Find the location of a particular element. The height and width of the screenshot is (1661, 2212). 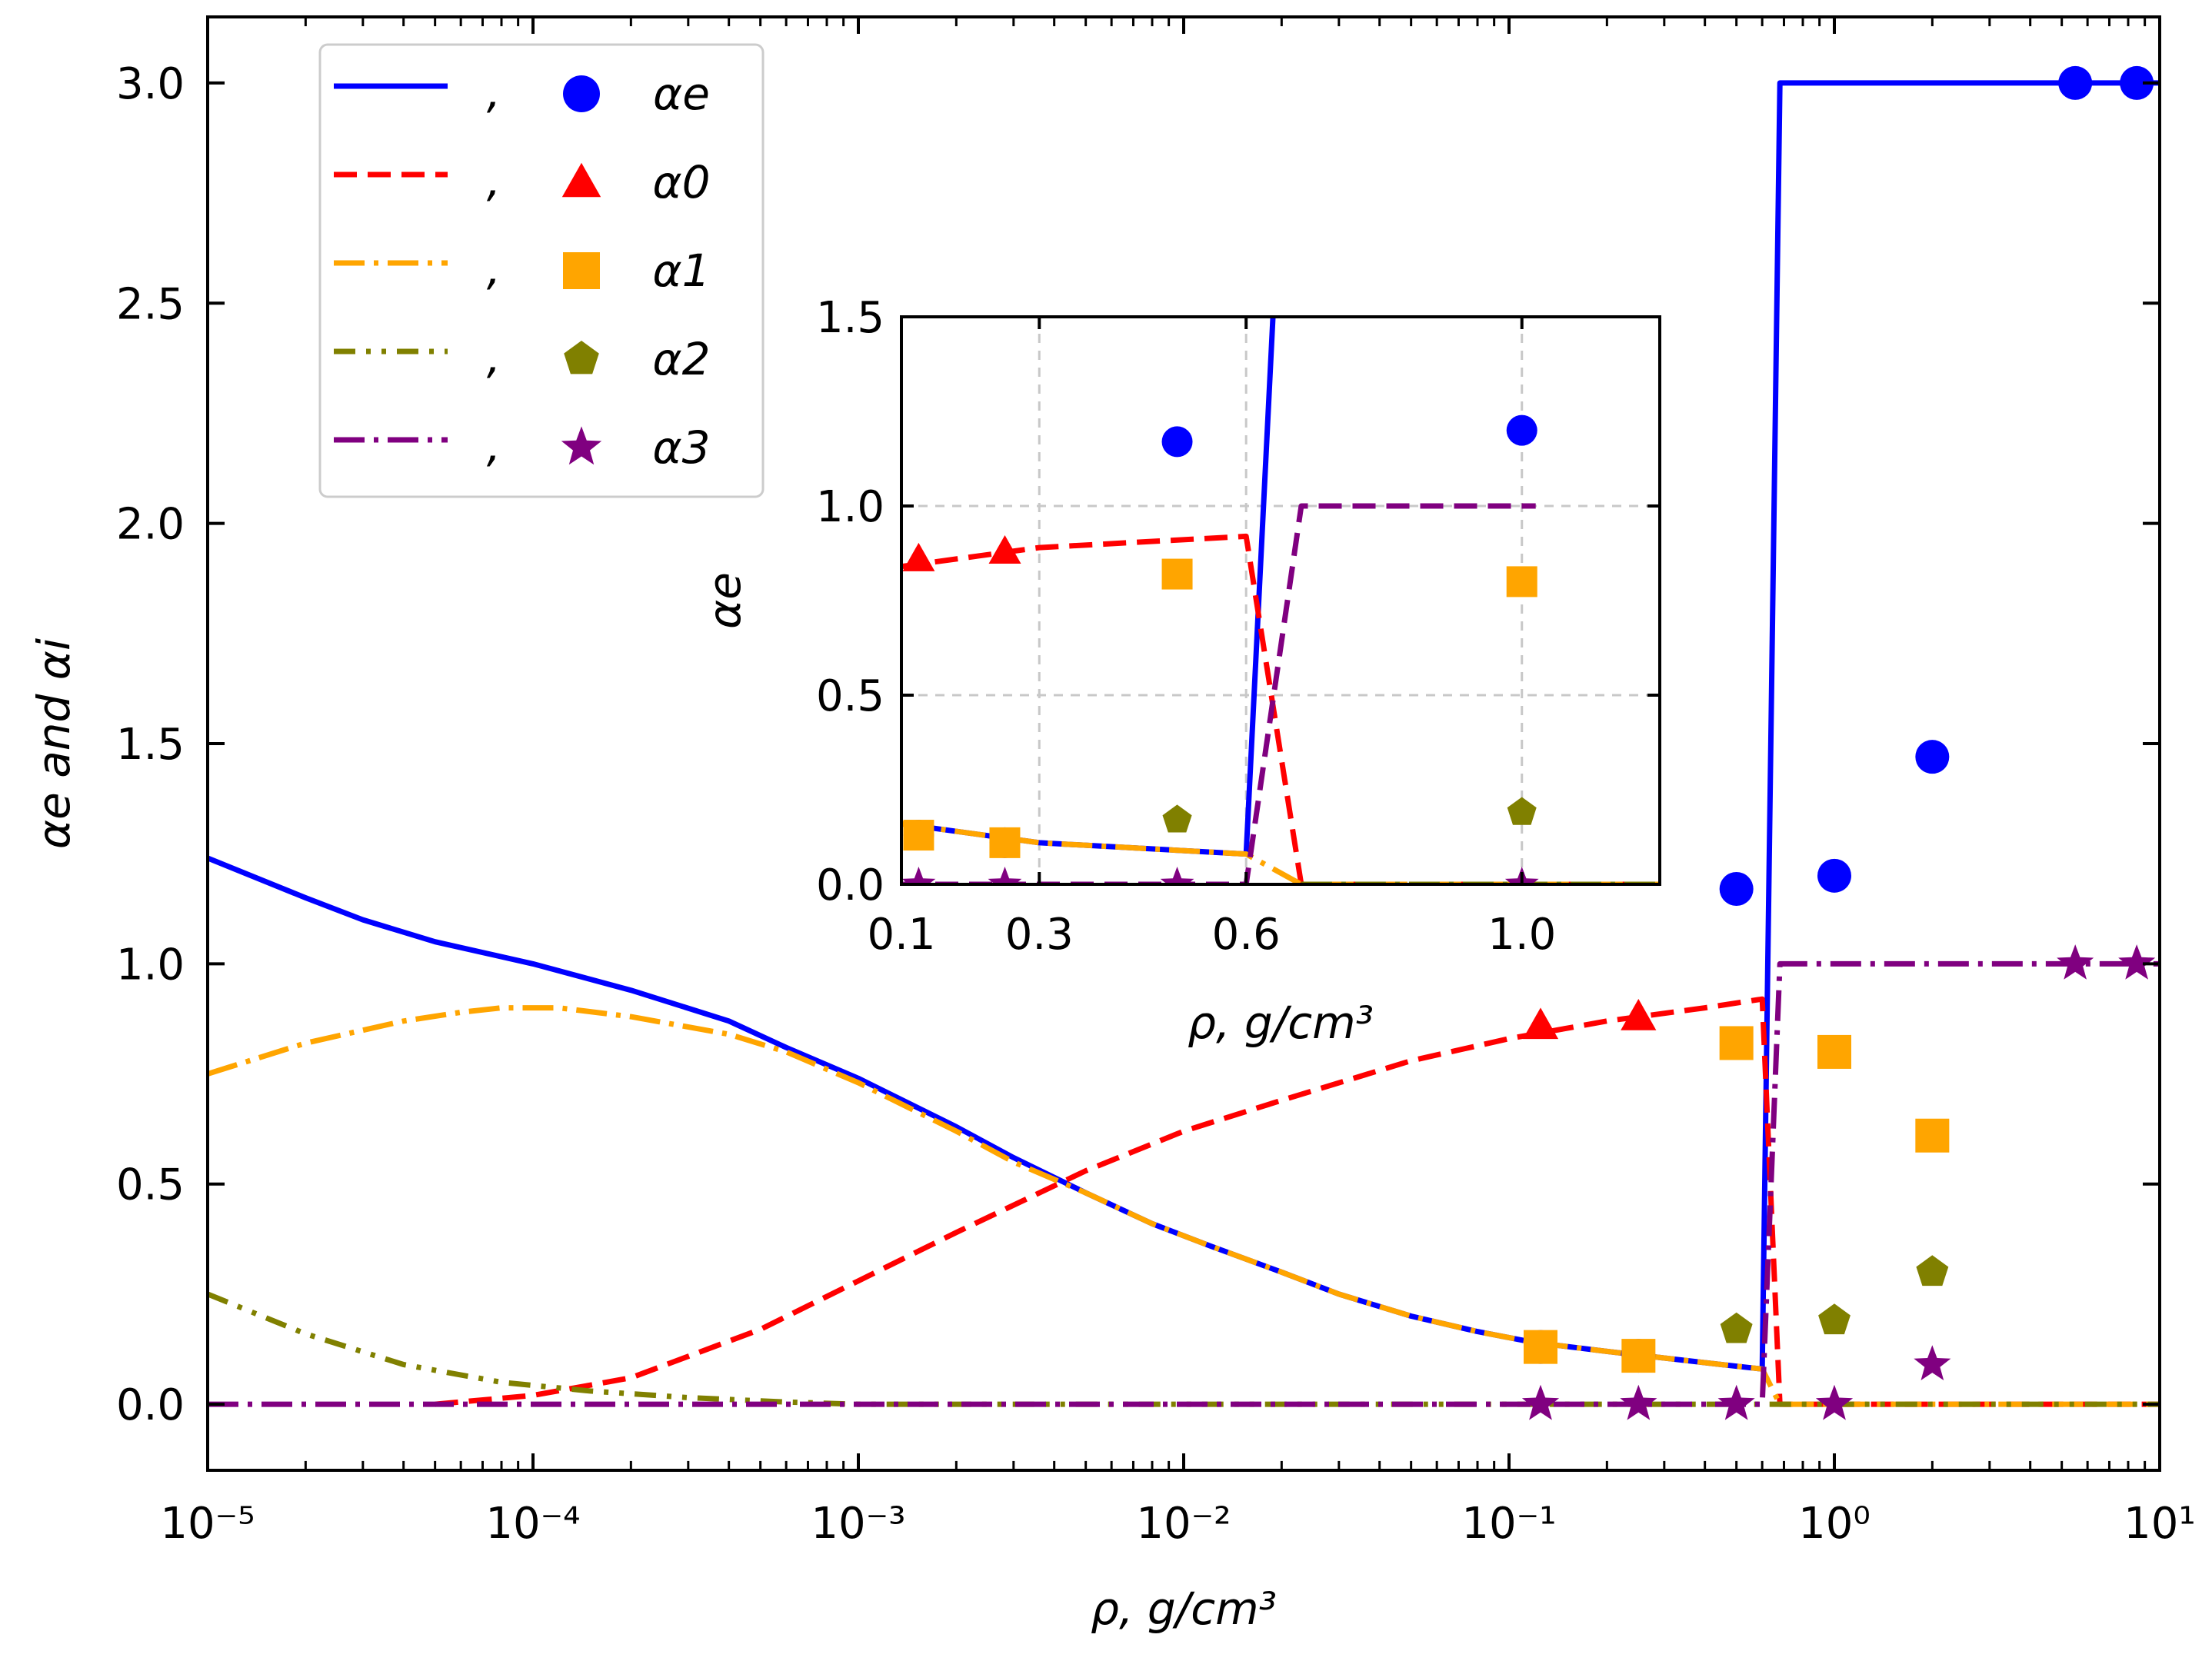

x-tick-label: 10⁻¹ is located at coordinates (1508, 1524).